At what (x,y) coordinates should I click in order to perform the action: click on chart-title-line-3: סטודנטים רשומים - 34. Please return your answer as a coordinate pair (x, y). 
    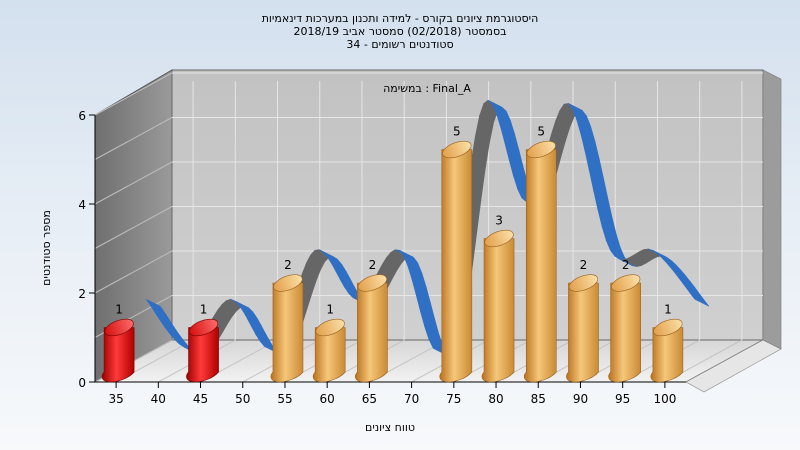
    Looking at the image, I should click on (399, 44).